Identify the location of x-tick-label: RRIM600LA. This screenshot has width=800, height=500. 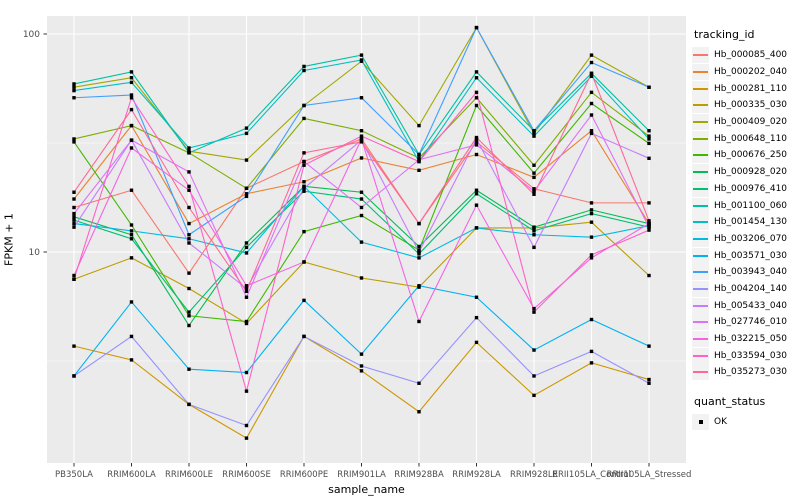
(131, 475).